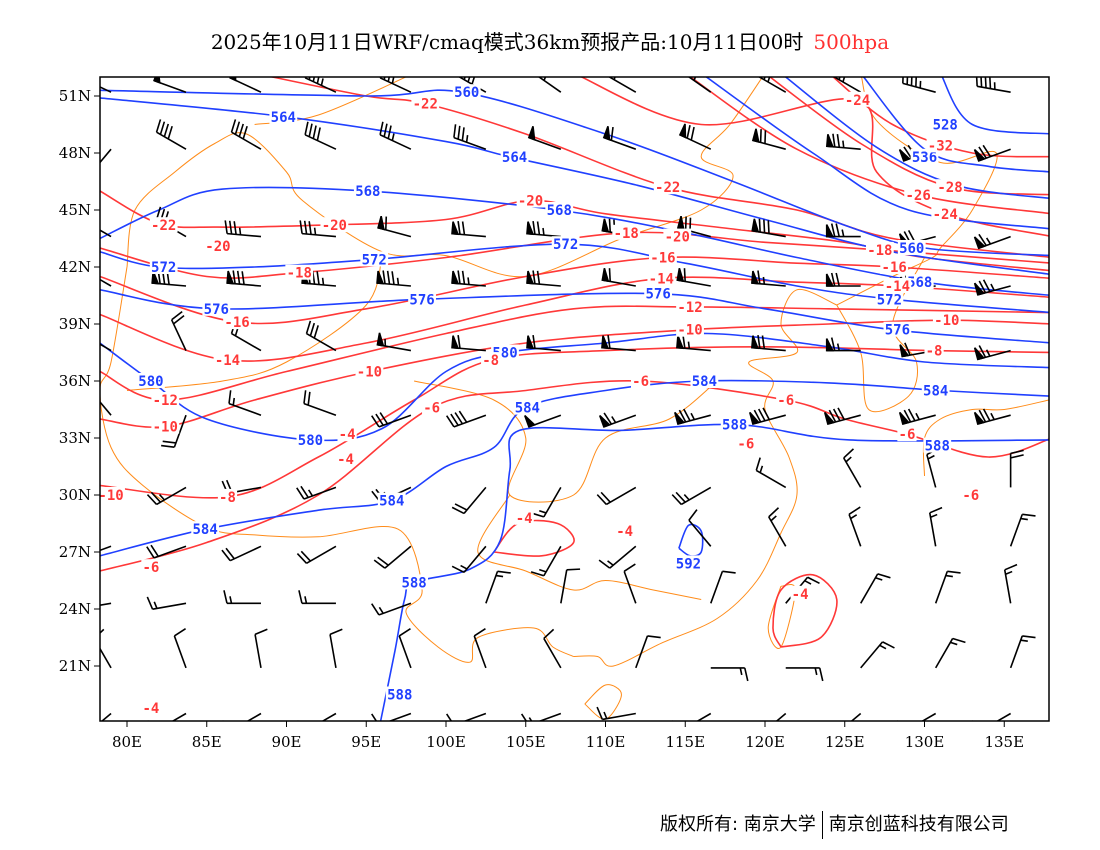  Describe the element at coordinates (822, 825) in the screenshot. I see `footer-divider` at that location.